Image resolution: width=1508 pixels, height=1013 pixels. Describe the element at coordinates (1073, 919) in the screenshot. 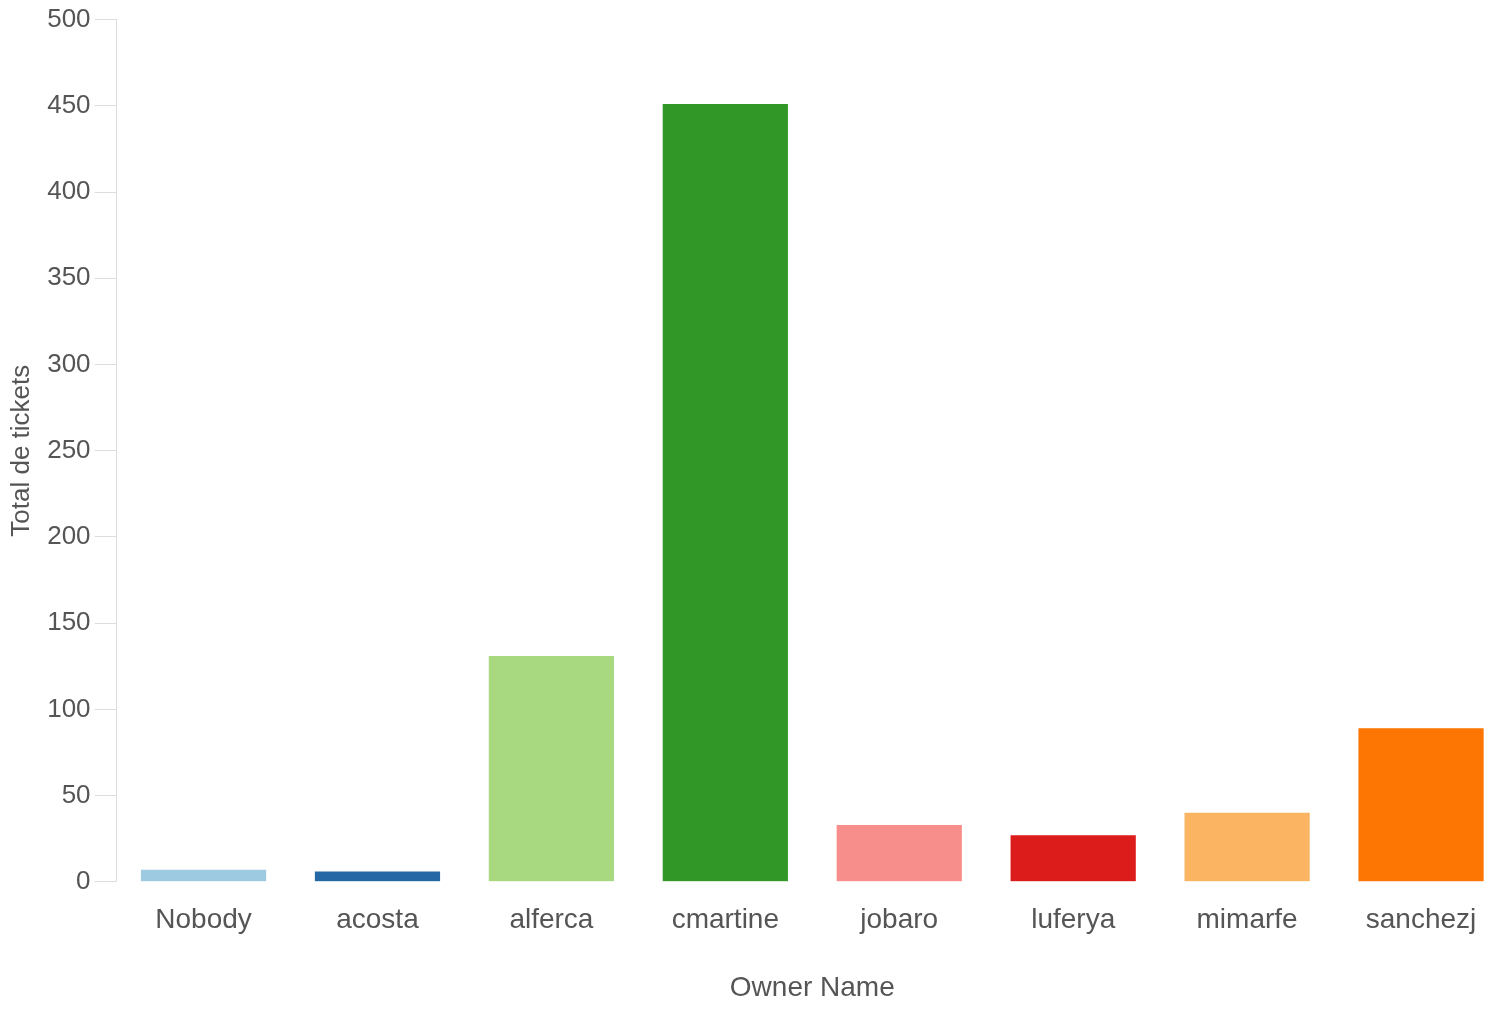

I see `x-tick-label: luferya` at that location.